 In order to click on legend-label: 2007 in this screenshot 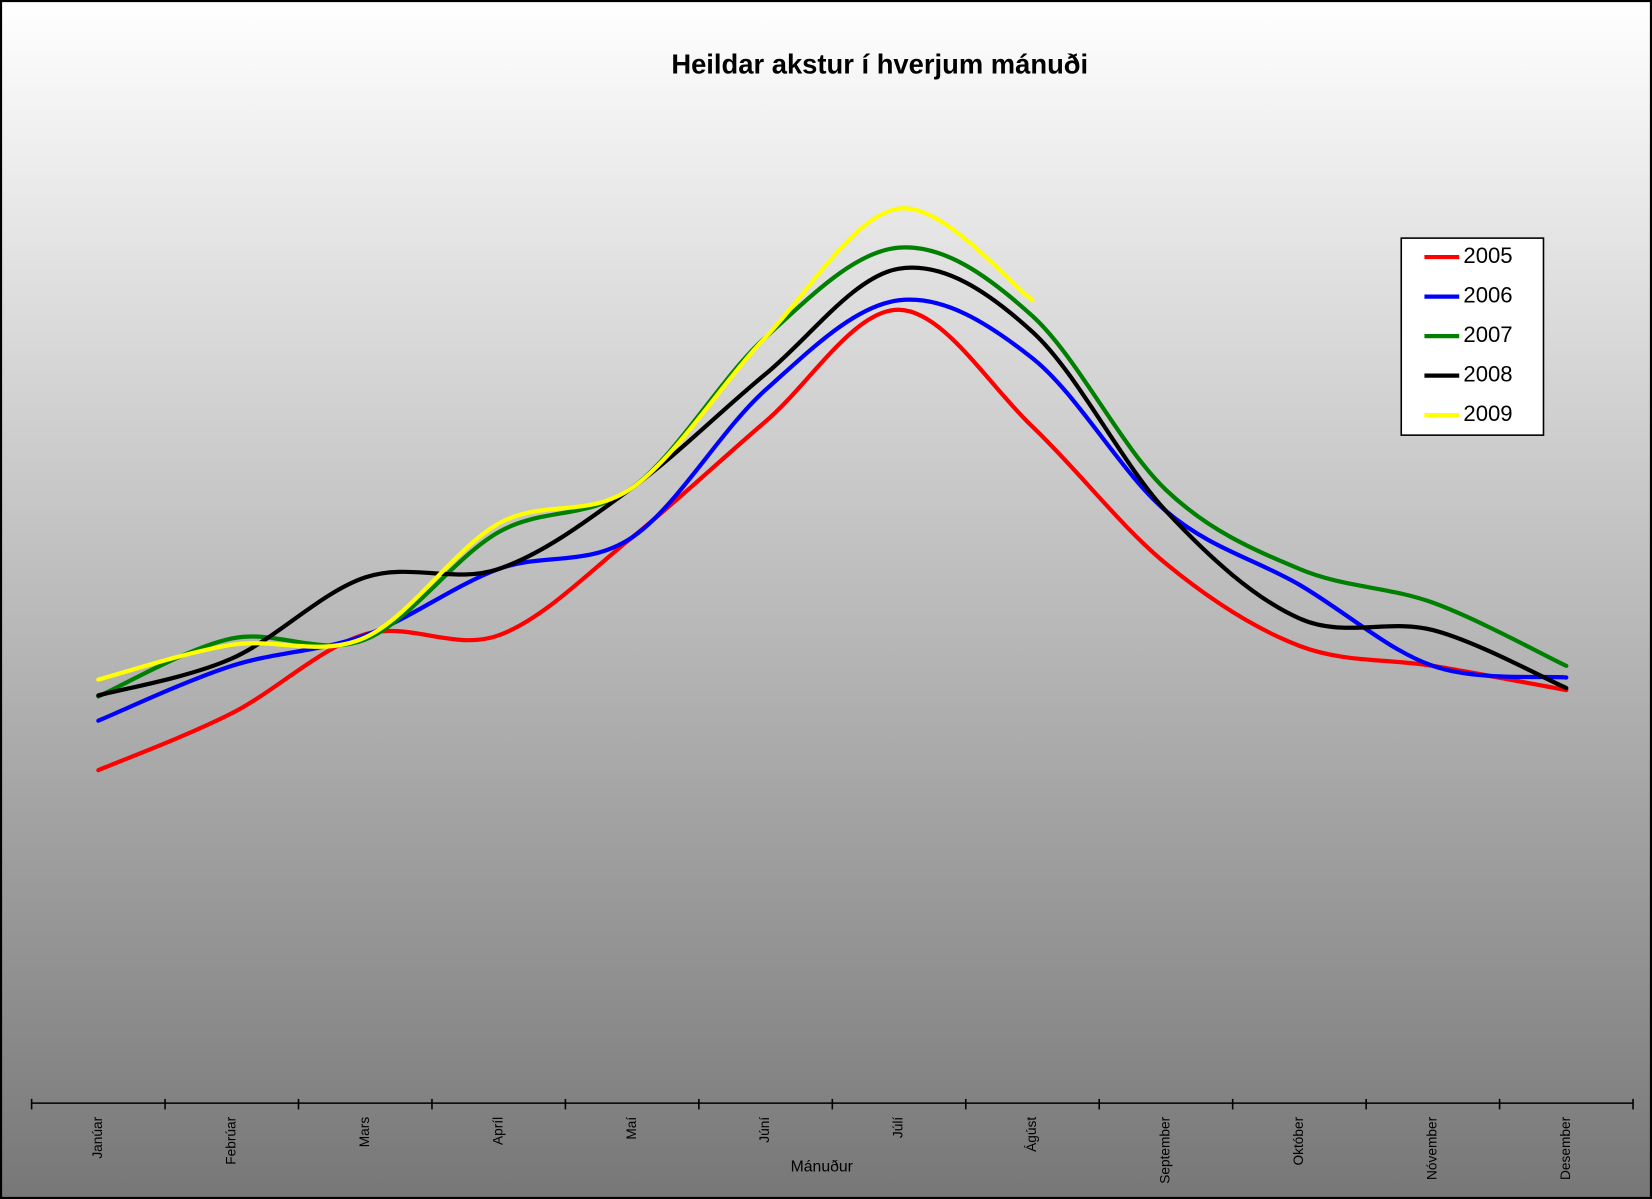, I will do `click(1487, 334)`.